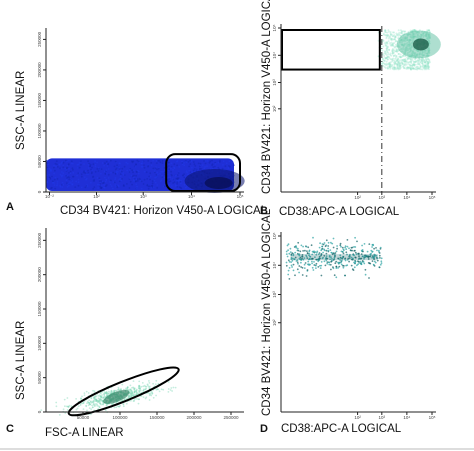  Describe the element at coordinates (39, 240) in the screenshot. I see `y-tick-label: 250000` at that location.